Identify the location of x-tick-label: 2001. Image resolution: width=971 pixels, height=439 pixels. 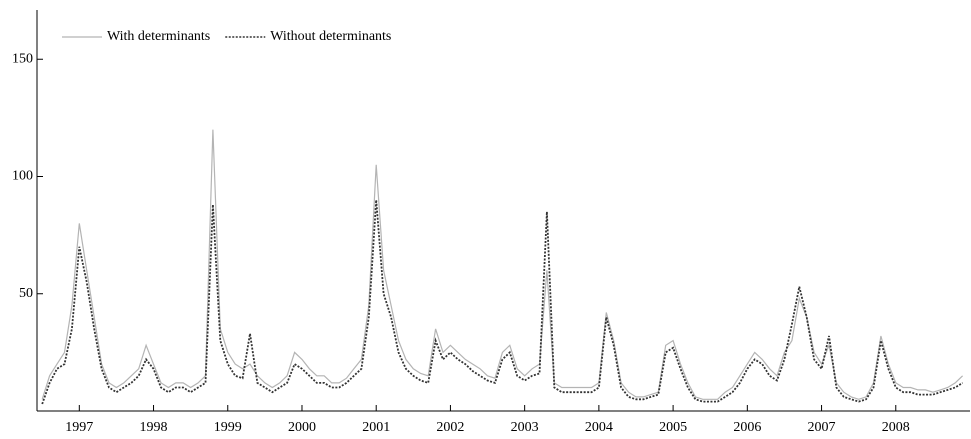
(376, 427).